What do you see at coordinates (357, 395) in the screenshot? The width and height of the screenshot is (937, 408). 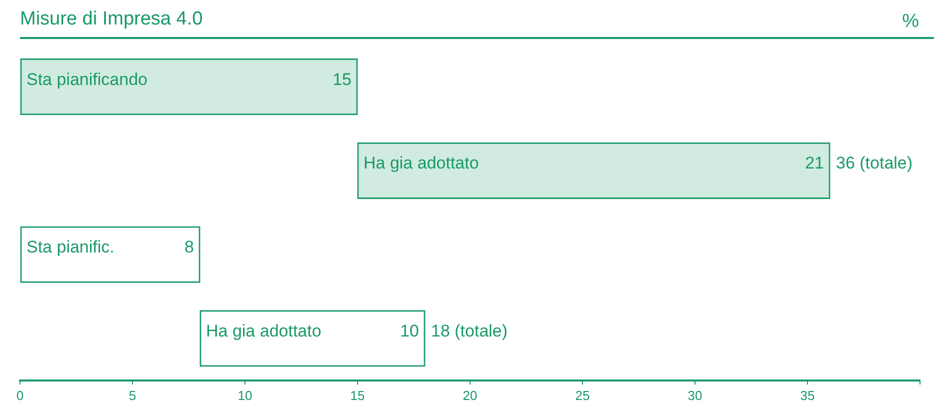 I see `x-tick-label: 15` at bounding box center [357, 395].